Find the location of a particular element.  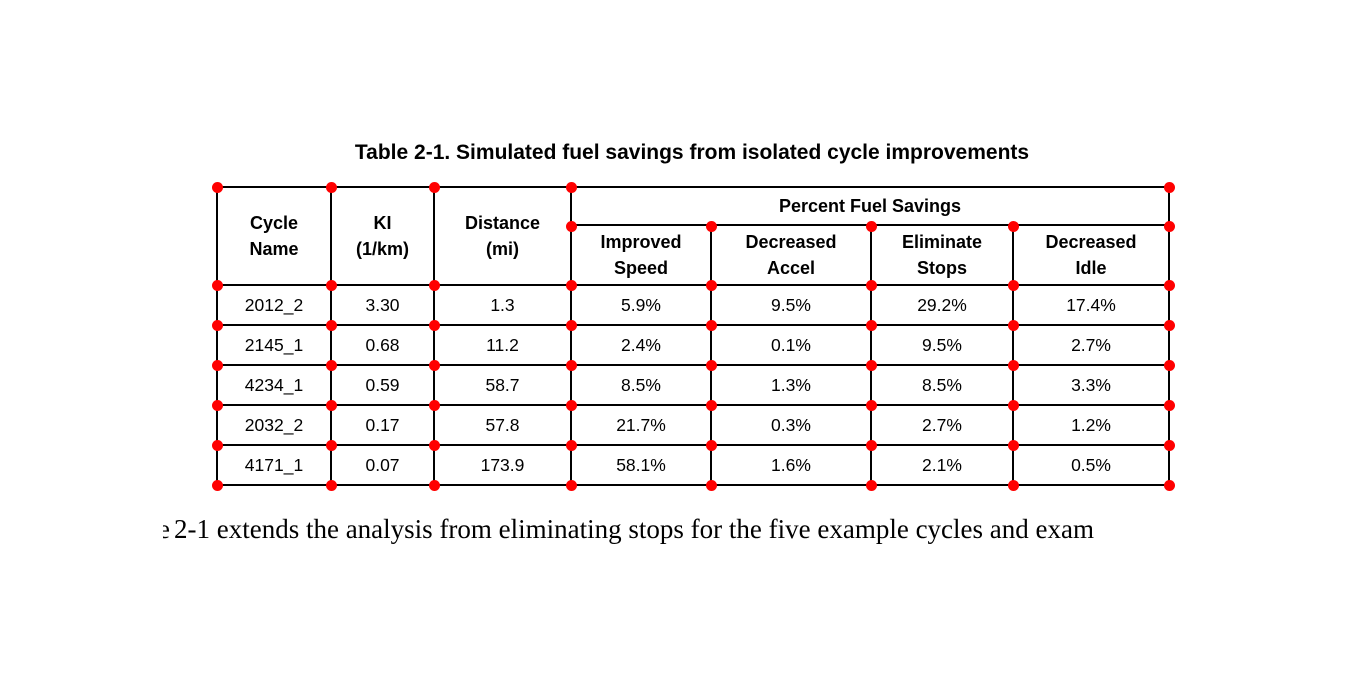

table-cell: 0.1% is located at coordinates (791, 345).